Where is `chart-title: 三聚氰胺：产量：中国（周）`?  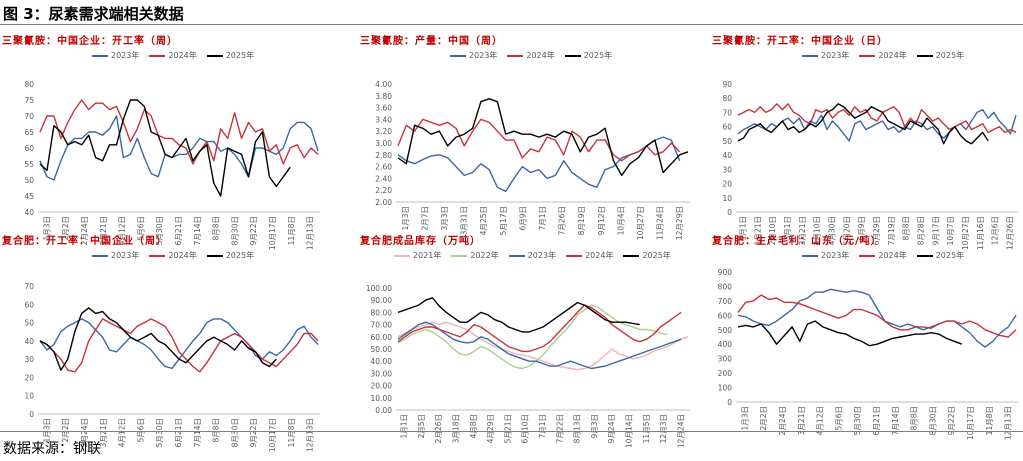 chart-title: 三聚氰胺：产量：中国（周） is located at coordinates (431, 41).